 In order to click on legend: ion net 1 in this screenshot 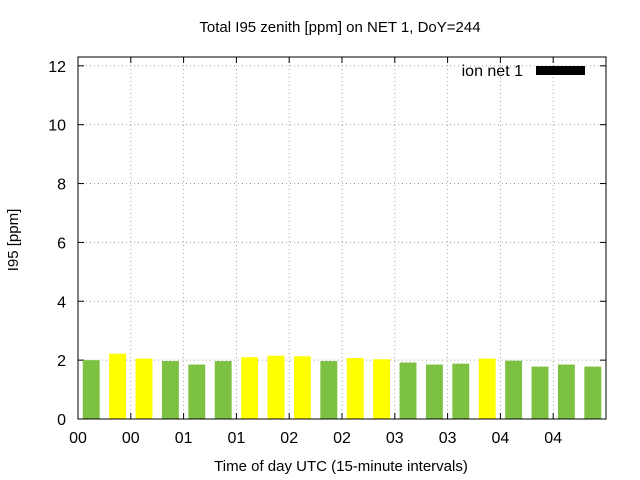, I will do `click(523, 71)`.